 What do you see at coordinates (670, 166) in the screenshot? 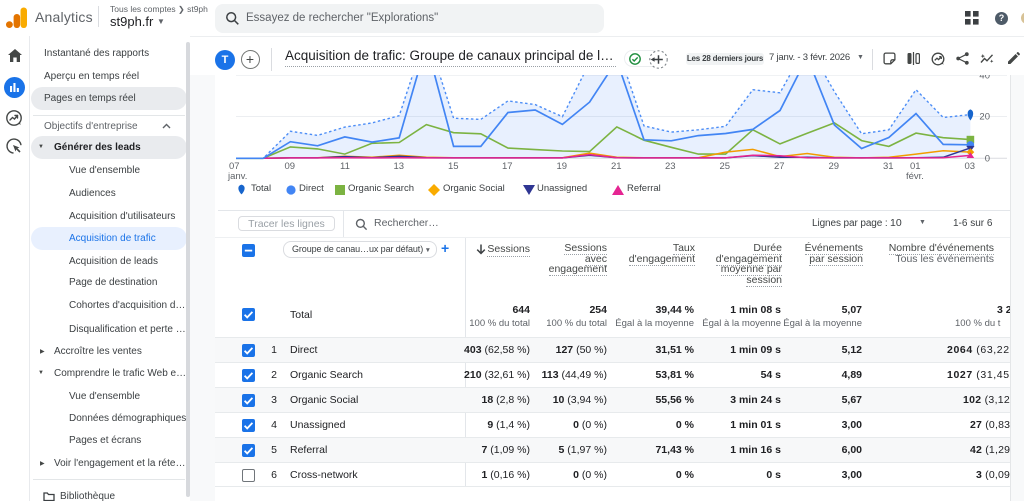
I see `svg-text: 23` at bounding box center [670, 166].